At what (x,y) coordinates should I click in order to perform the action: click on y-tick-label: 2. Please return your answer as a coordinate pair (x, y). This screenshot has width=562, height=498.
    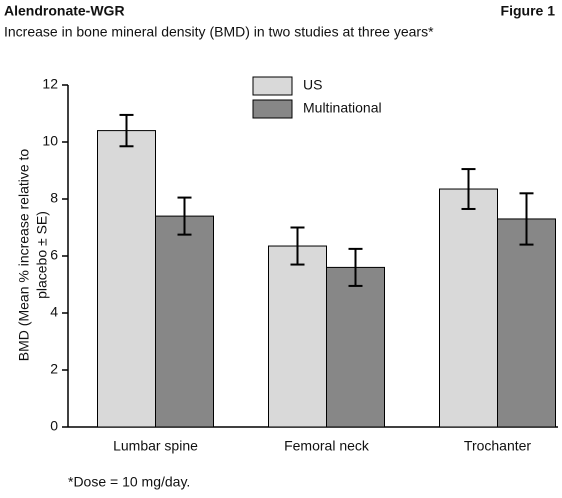
    Looking at the image, I should click on (54, 369).